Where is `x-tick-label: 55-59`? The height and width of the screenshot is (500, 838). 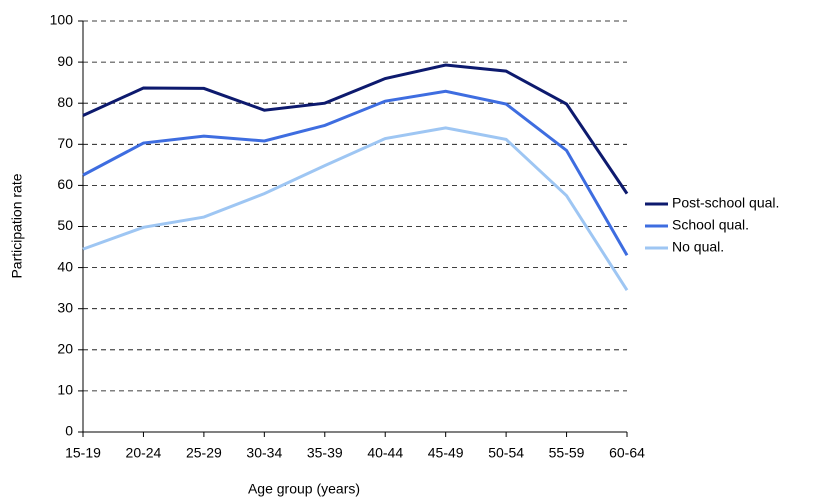
x-tick-label: 55-59 is located at coordinates (567, 453).